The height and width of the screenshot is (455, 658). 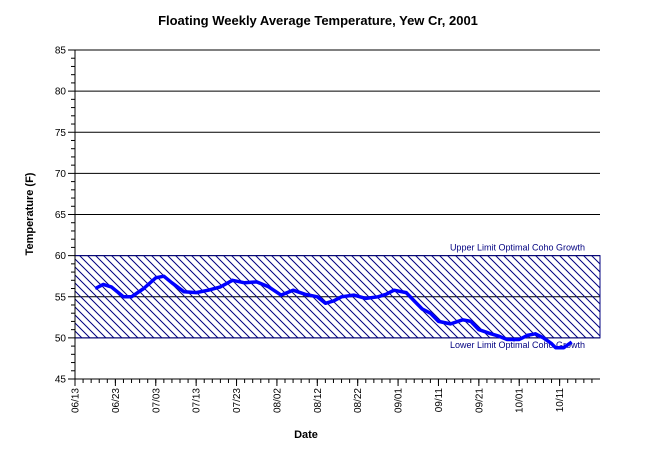 What do you see at coordinates (61, 92) in the screenshot?
I see `y-tick-label: 80` at bounding box center [61, 92].